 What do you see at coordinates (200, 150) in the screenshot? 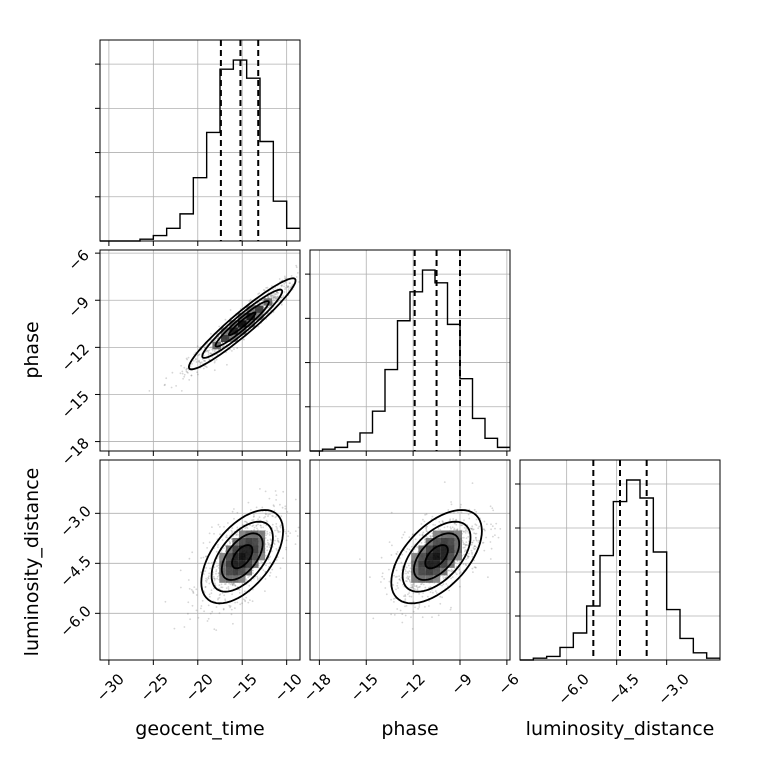
I see `histogram-geocent-time` at bounding box center [200, 150].